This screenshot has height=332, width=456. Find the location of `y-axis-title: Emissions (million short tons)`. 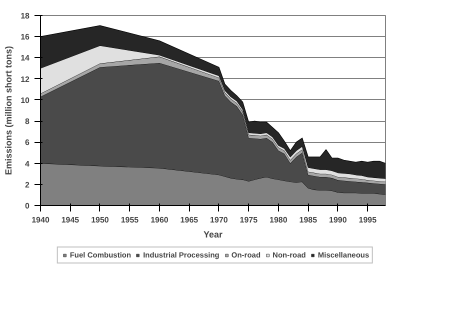

y-axis-title: Emissions (million short tons) is located at coordinates (9, 111).